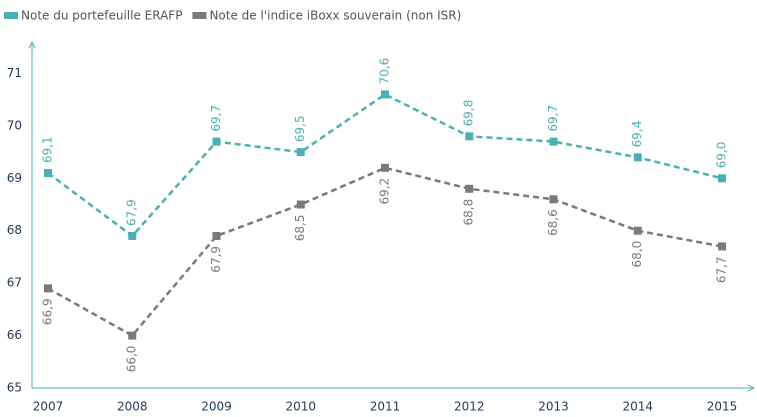  I want to click on data-label: 66,9, so click(48, 311).